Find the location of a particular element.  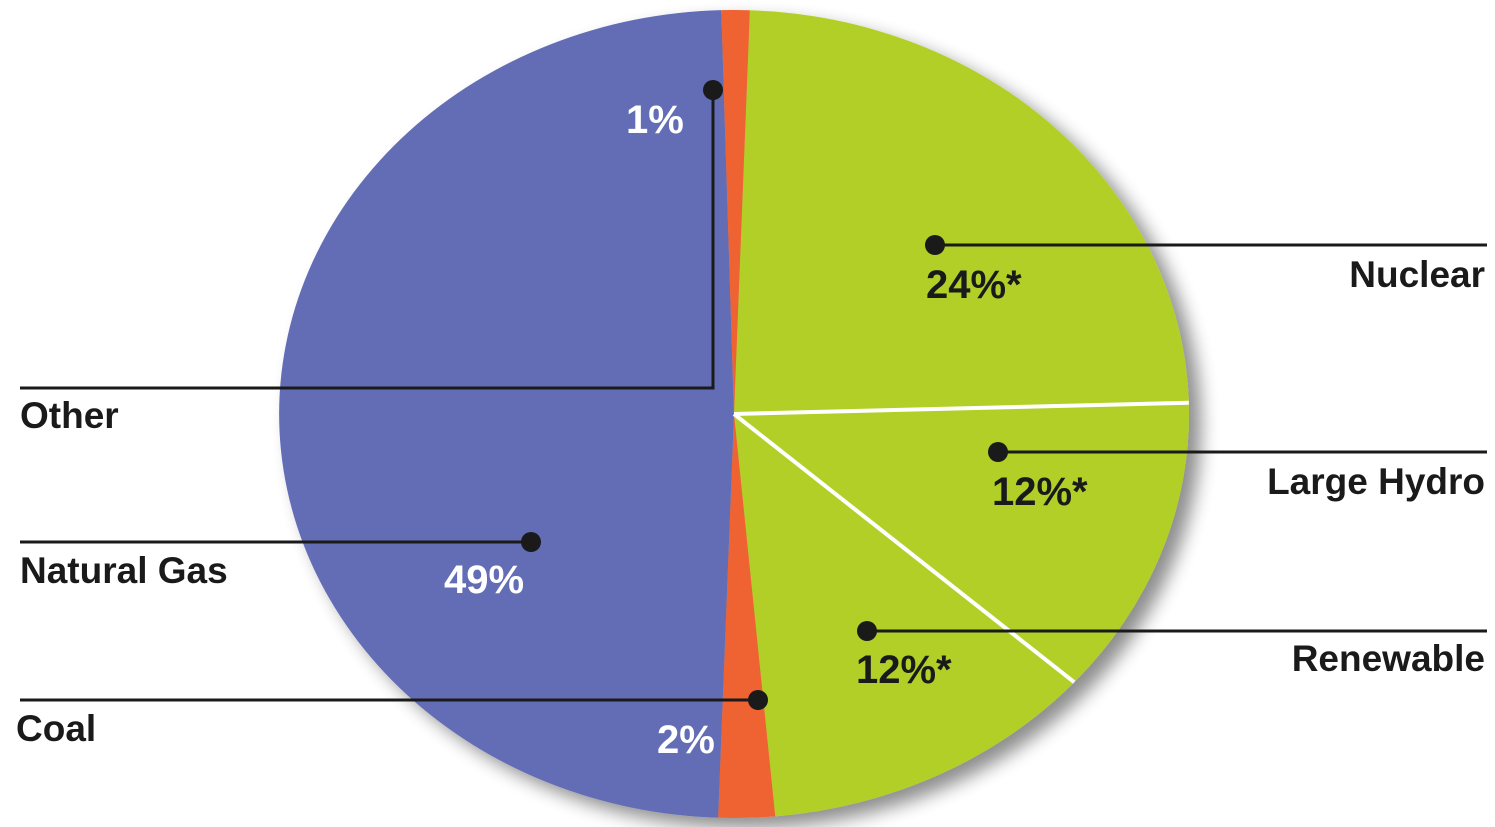

category-label-renewable: Renewable is located at coordinates (1388, 658).